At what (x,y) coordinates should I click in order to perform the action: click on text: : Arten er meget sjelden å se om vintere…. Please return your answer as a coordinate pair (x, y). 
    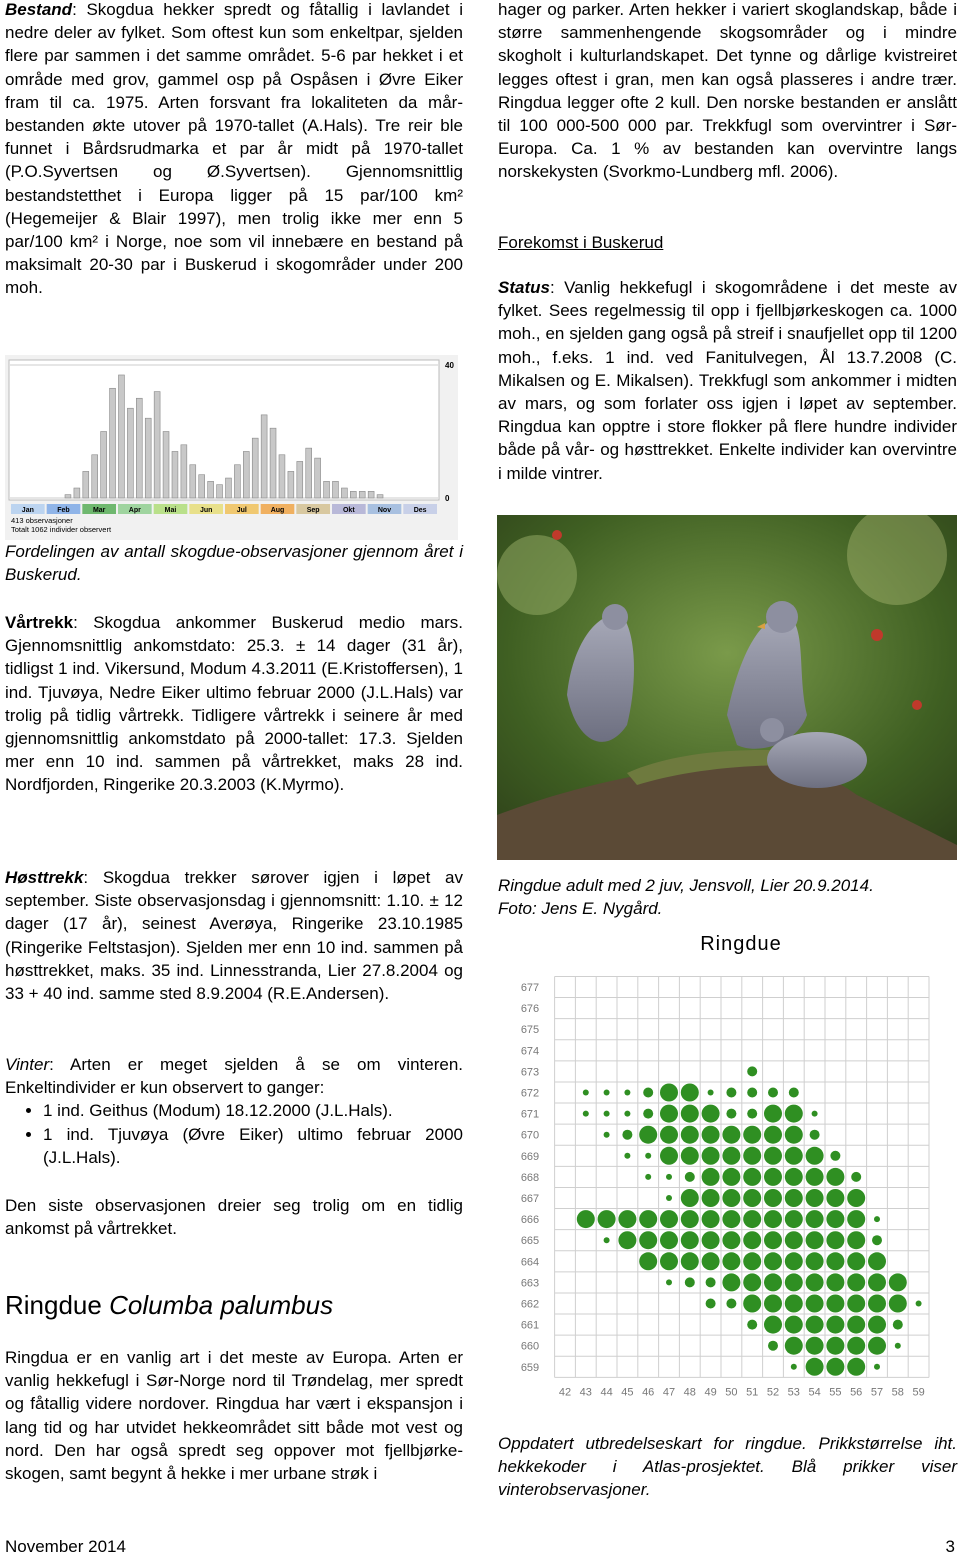
    Looking at the image, I should click on (234, 1076).